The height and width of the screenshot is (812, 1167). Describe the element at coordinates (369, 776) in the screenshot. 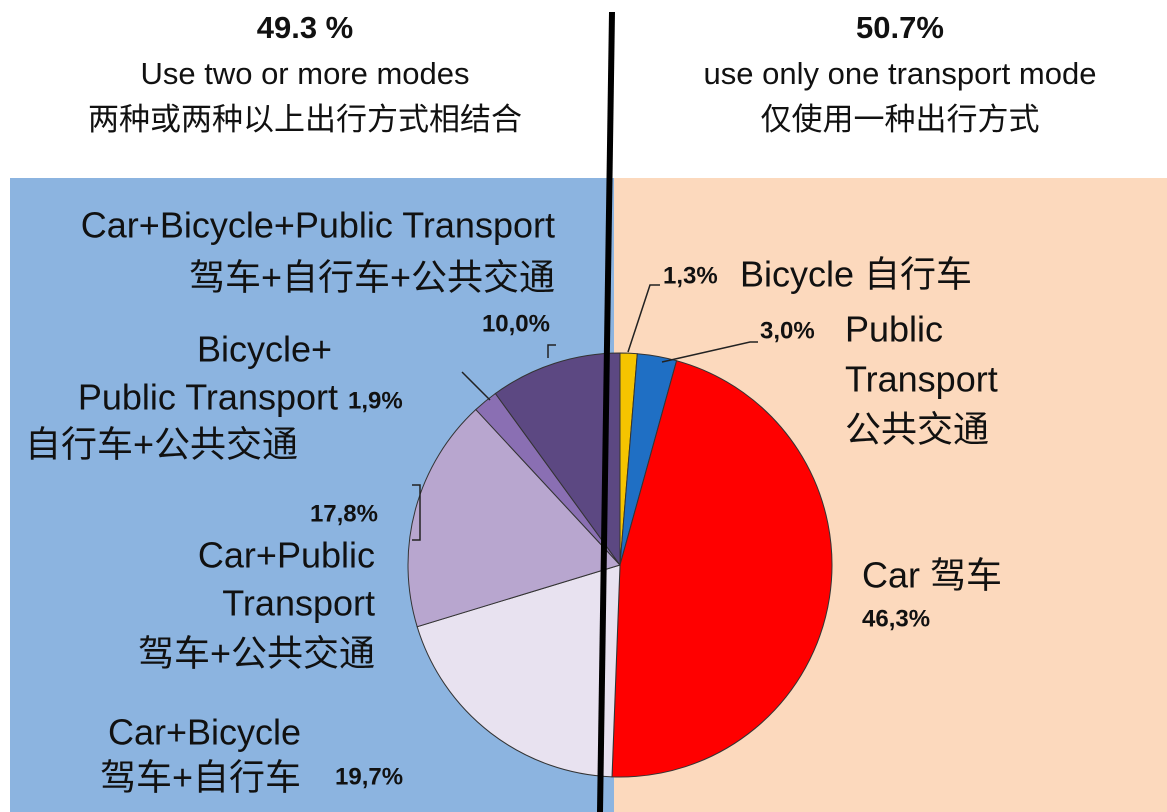

I see `value-label: 19,7%` at that location.